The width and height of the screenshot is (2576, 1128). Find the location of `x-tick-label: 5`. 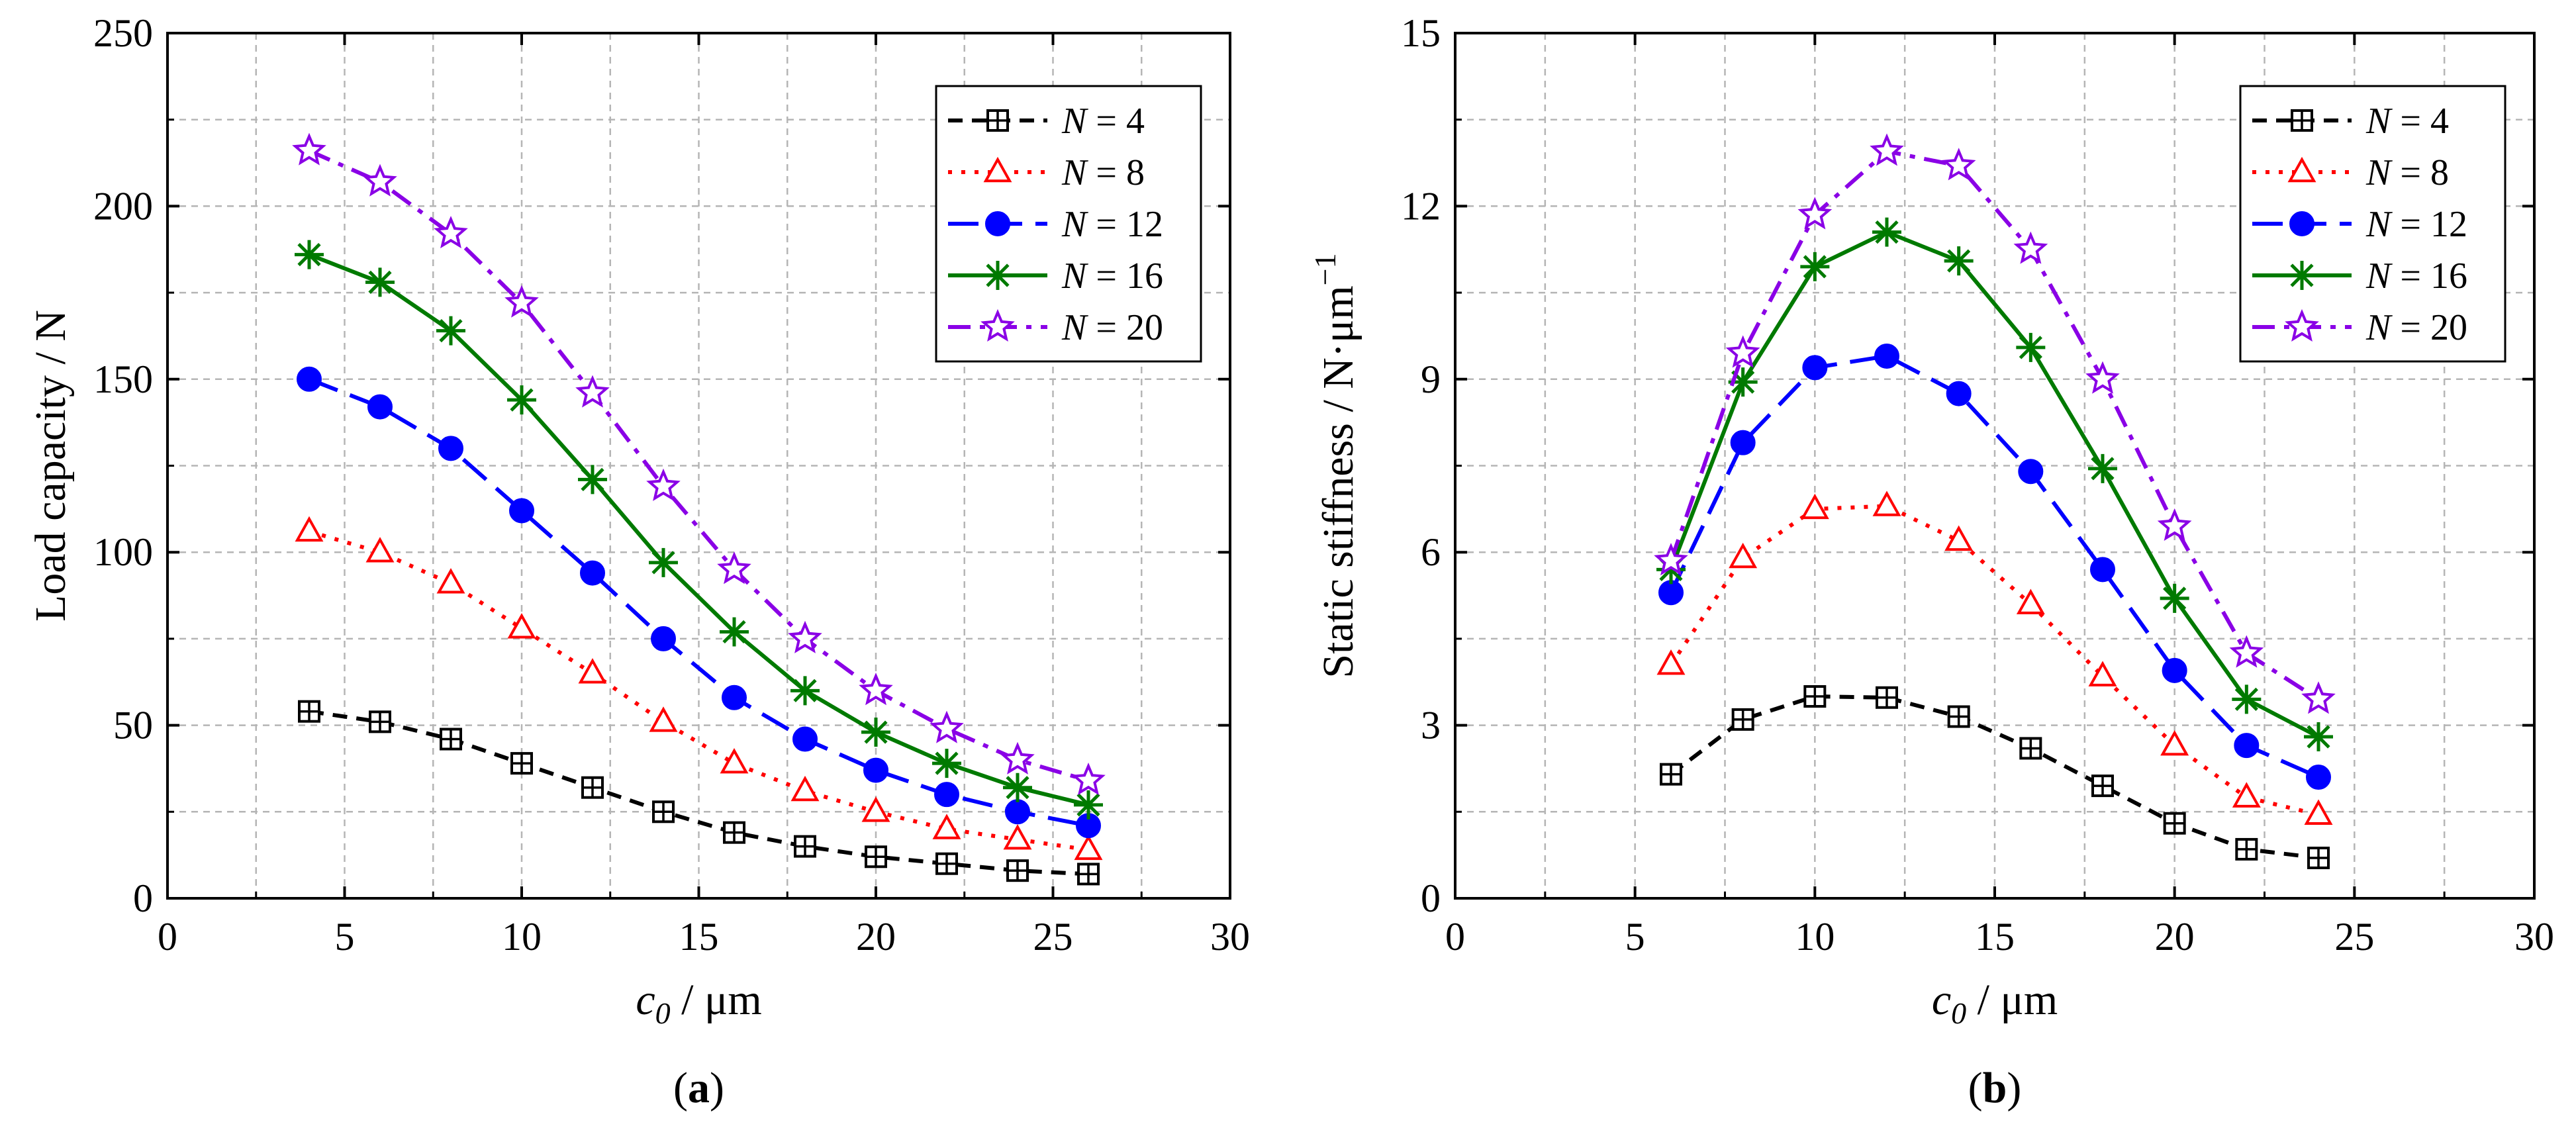

x-tick-label: 5 is located at coordinates (345, 937).